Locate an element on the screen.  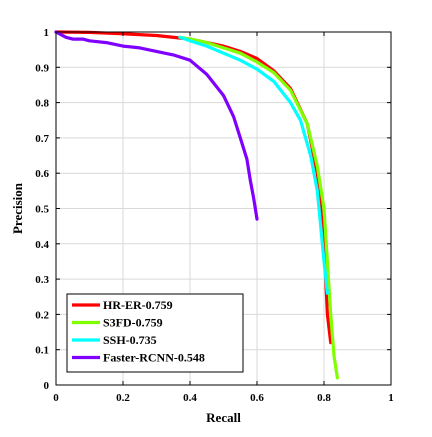
y-tick-label: 0.6 is located at coordinates (42, 174).